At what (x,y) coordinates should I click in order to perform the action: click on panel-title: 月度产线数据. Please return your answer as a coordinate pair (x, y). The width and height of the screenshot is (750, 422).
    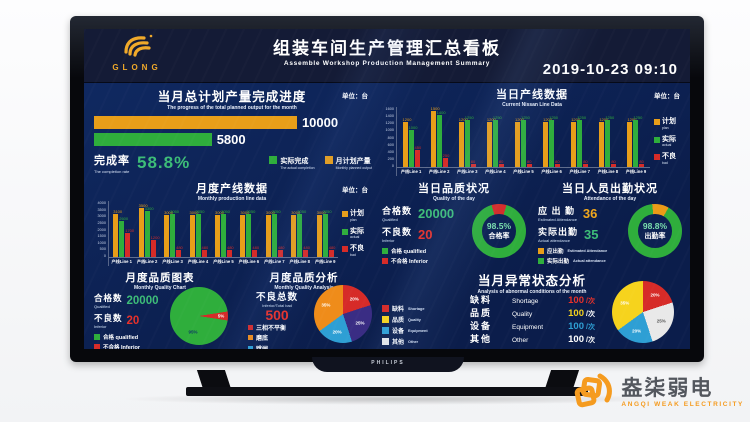
    Looking at the image, I should click on (232, 189).